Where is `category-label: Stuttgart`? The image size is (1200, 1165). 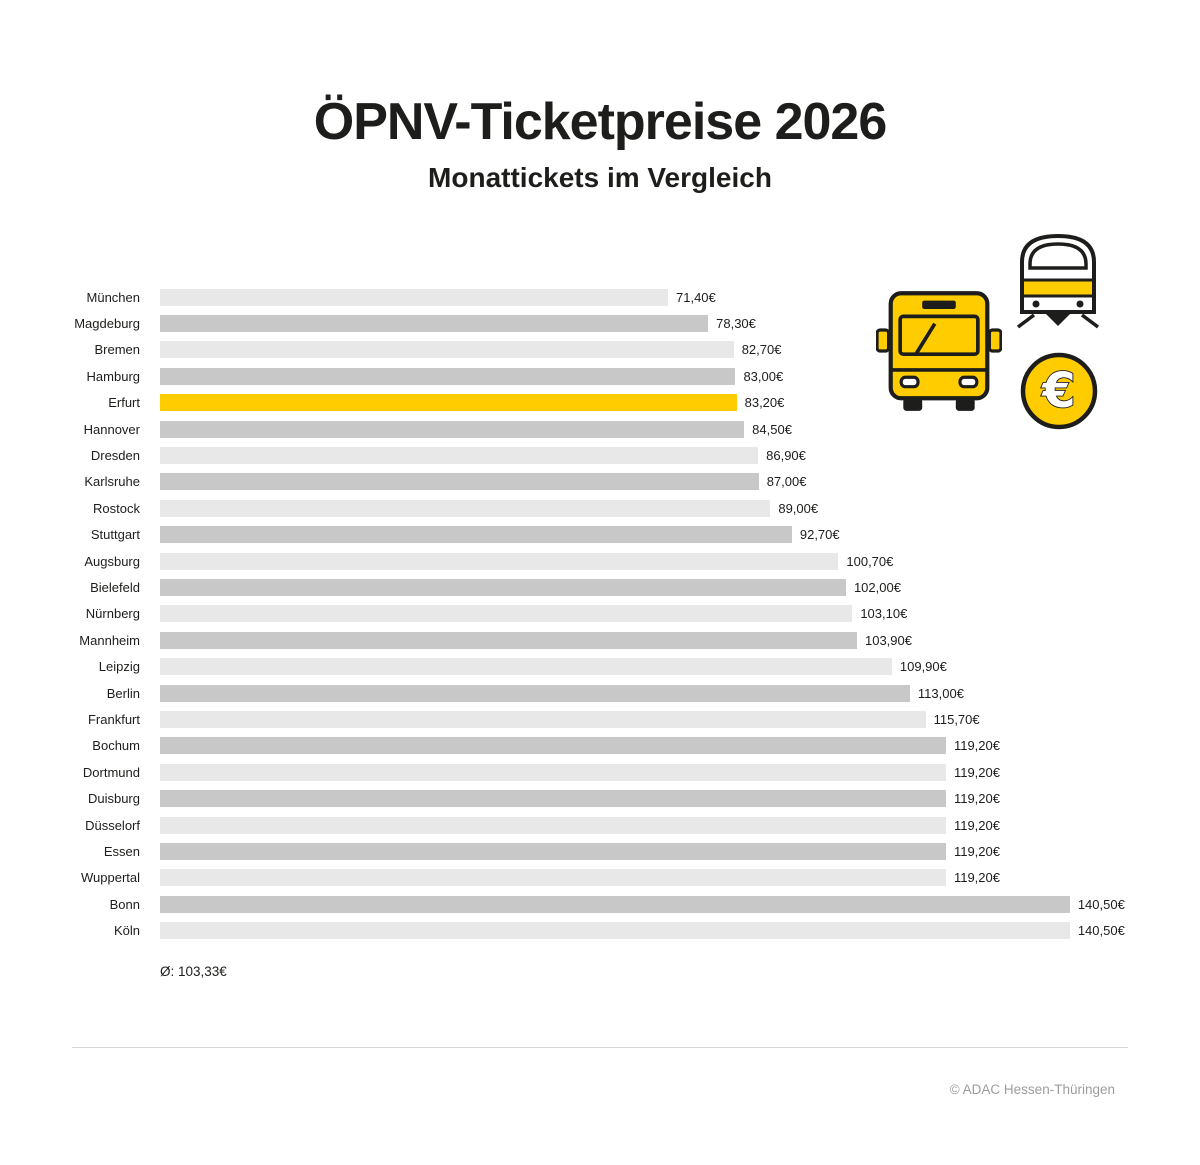
category-label: Stuttgart is located at coordinates (115, 535).